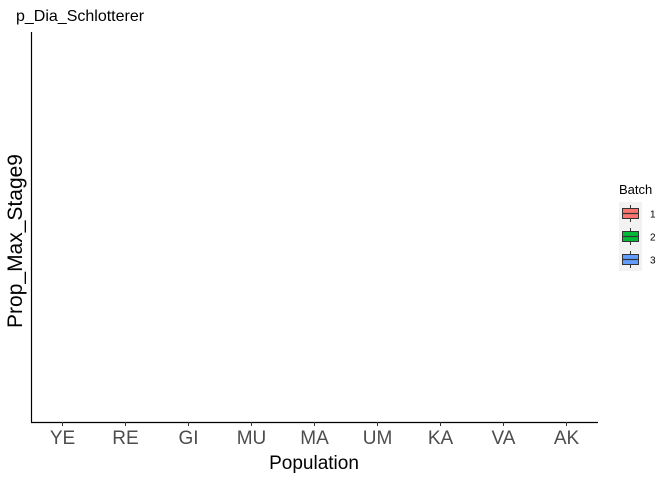  Describe the element at coordinates (80, 16) in the screenshot. I see `chart-title: p_Dia_Schlotterer` at that location.